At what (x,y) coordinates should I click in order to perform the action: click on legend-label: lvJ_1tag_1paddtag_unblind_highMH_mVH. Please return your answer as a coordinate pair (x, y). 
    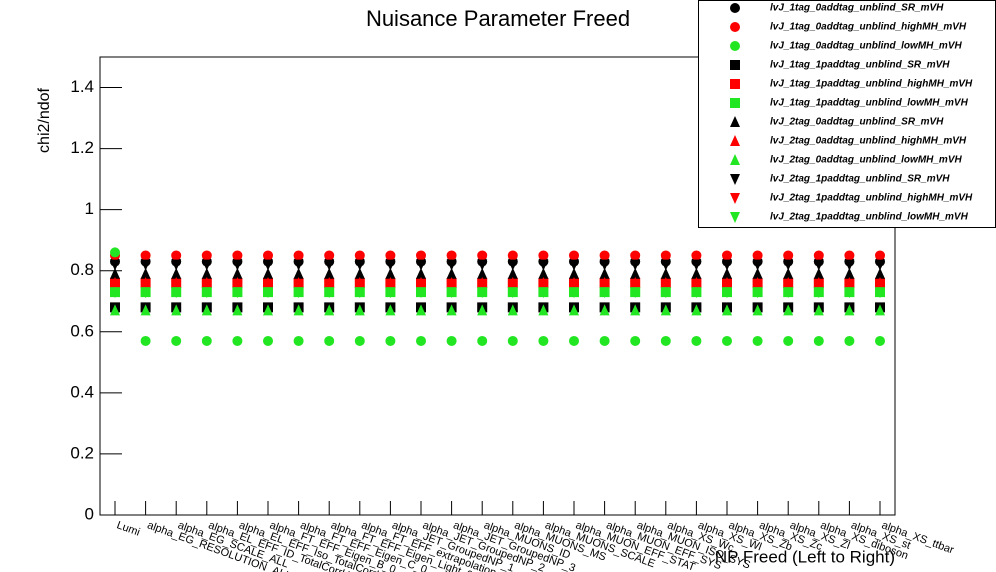
    Looking at the image, I should click on (871, 84).